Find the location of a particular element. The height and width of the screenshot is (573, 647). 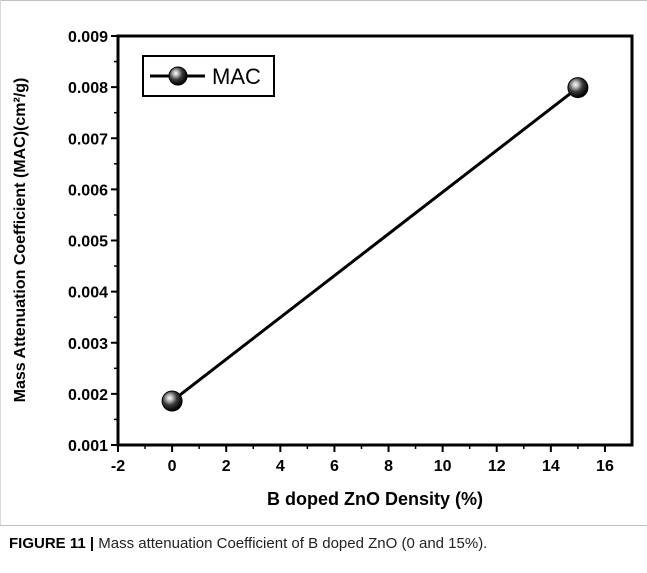

x-tick-label: 2 is located at coordinates (226, 466).